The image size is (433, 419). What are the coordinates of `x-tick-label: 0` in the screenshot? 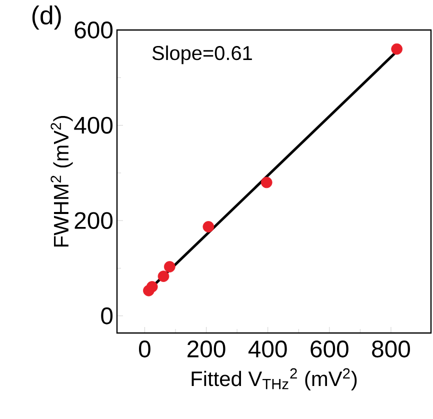 It's located at (144, 349).